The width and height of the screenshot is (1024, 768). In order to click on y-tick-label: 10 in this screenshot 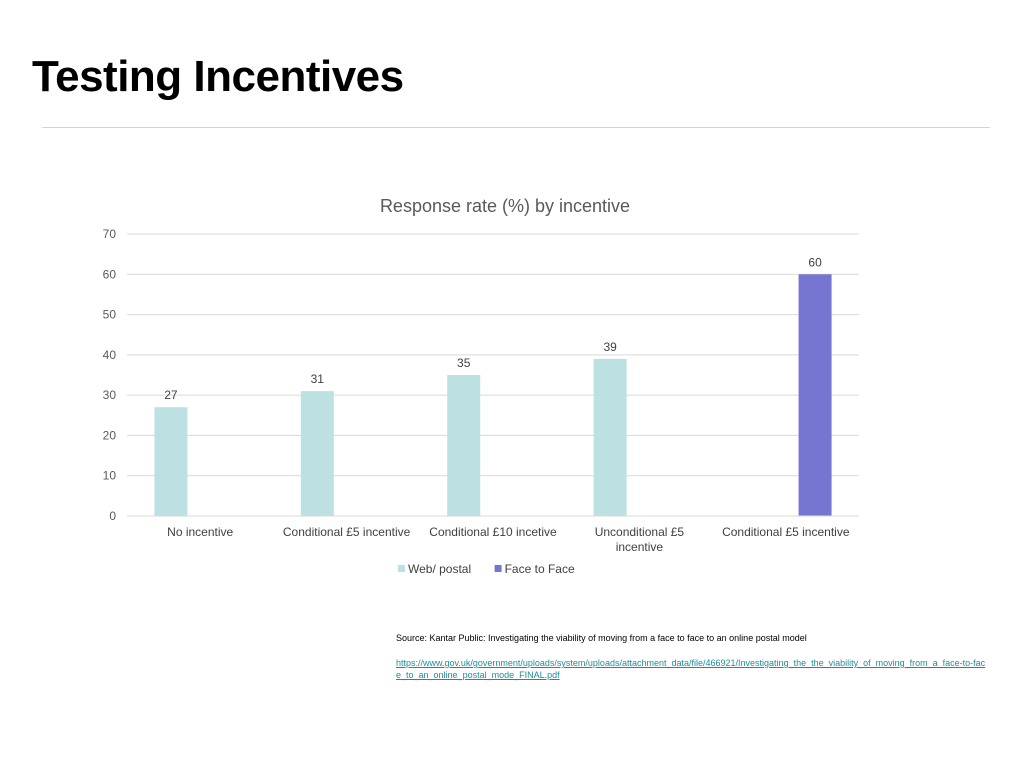, I will do `click(110, 476)`.